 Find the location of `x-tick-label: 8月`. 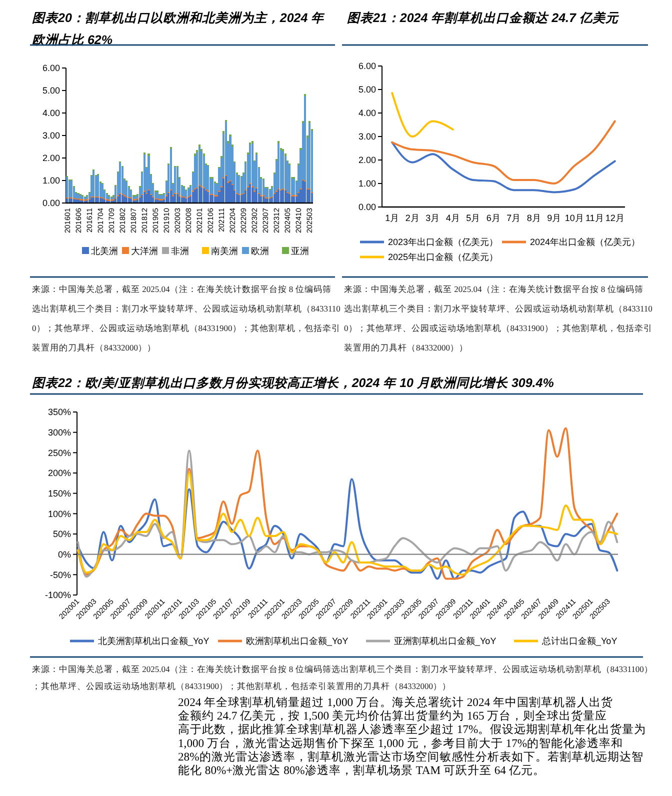

x-tick-label: 8月 is located at coordinates (533, 218).